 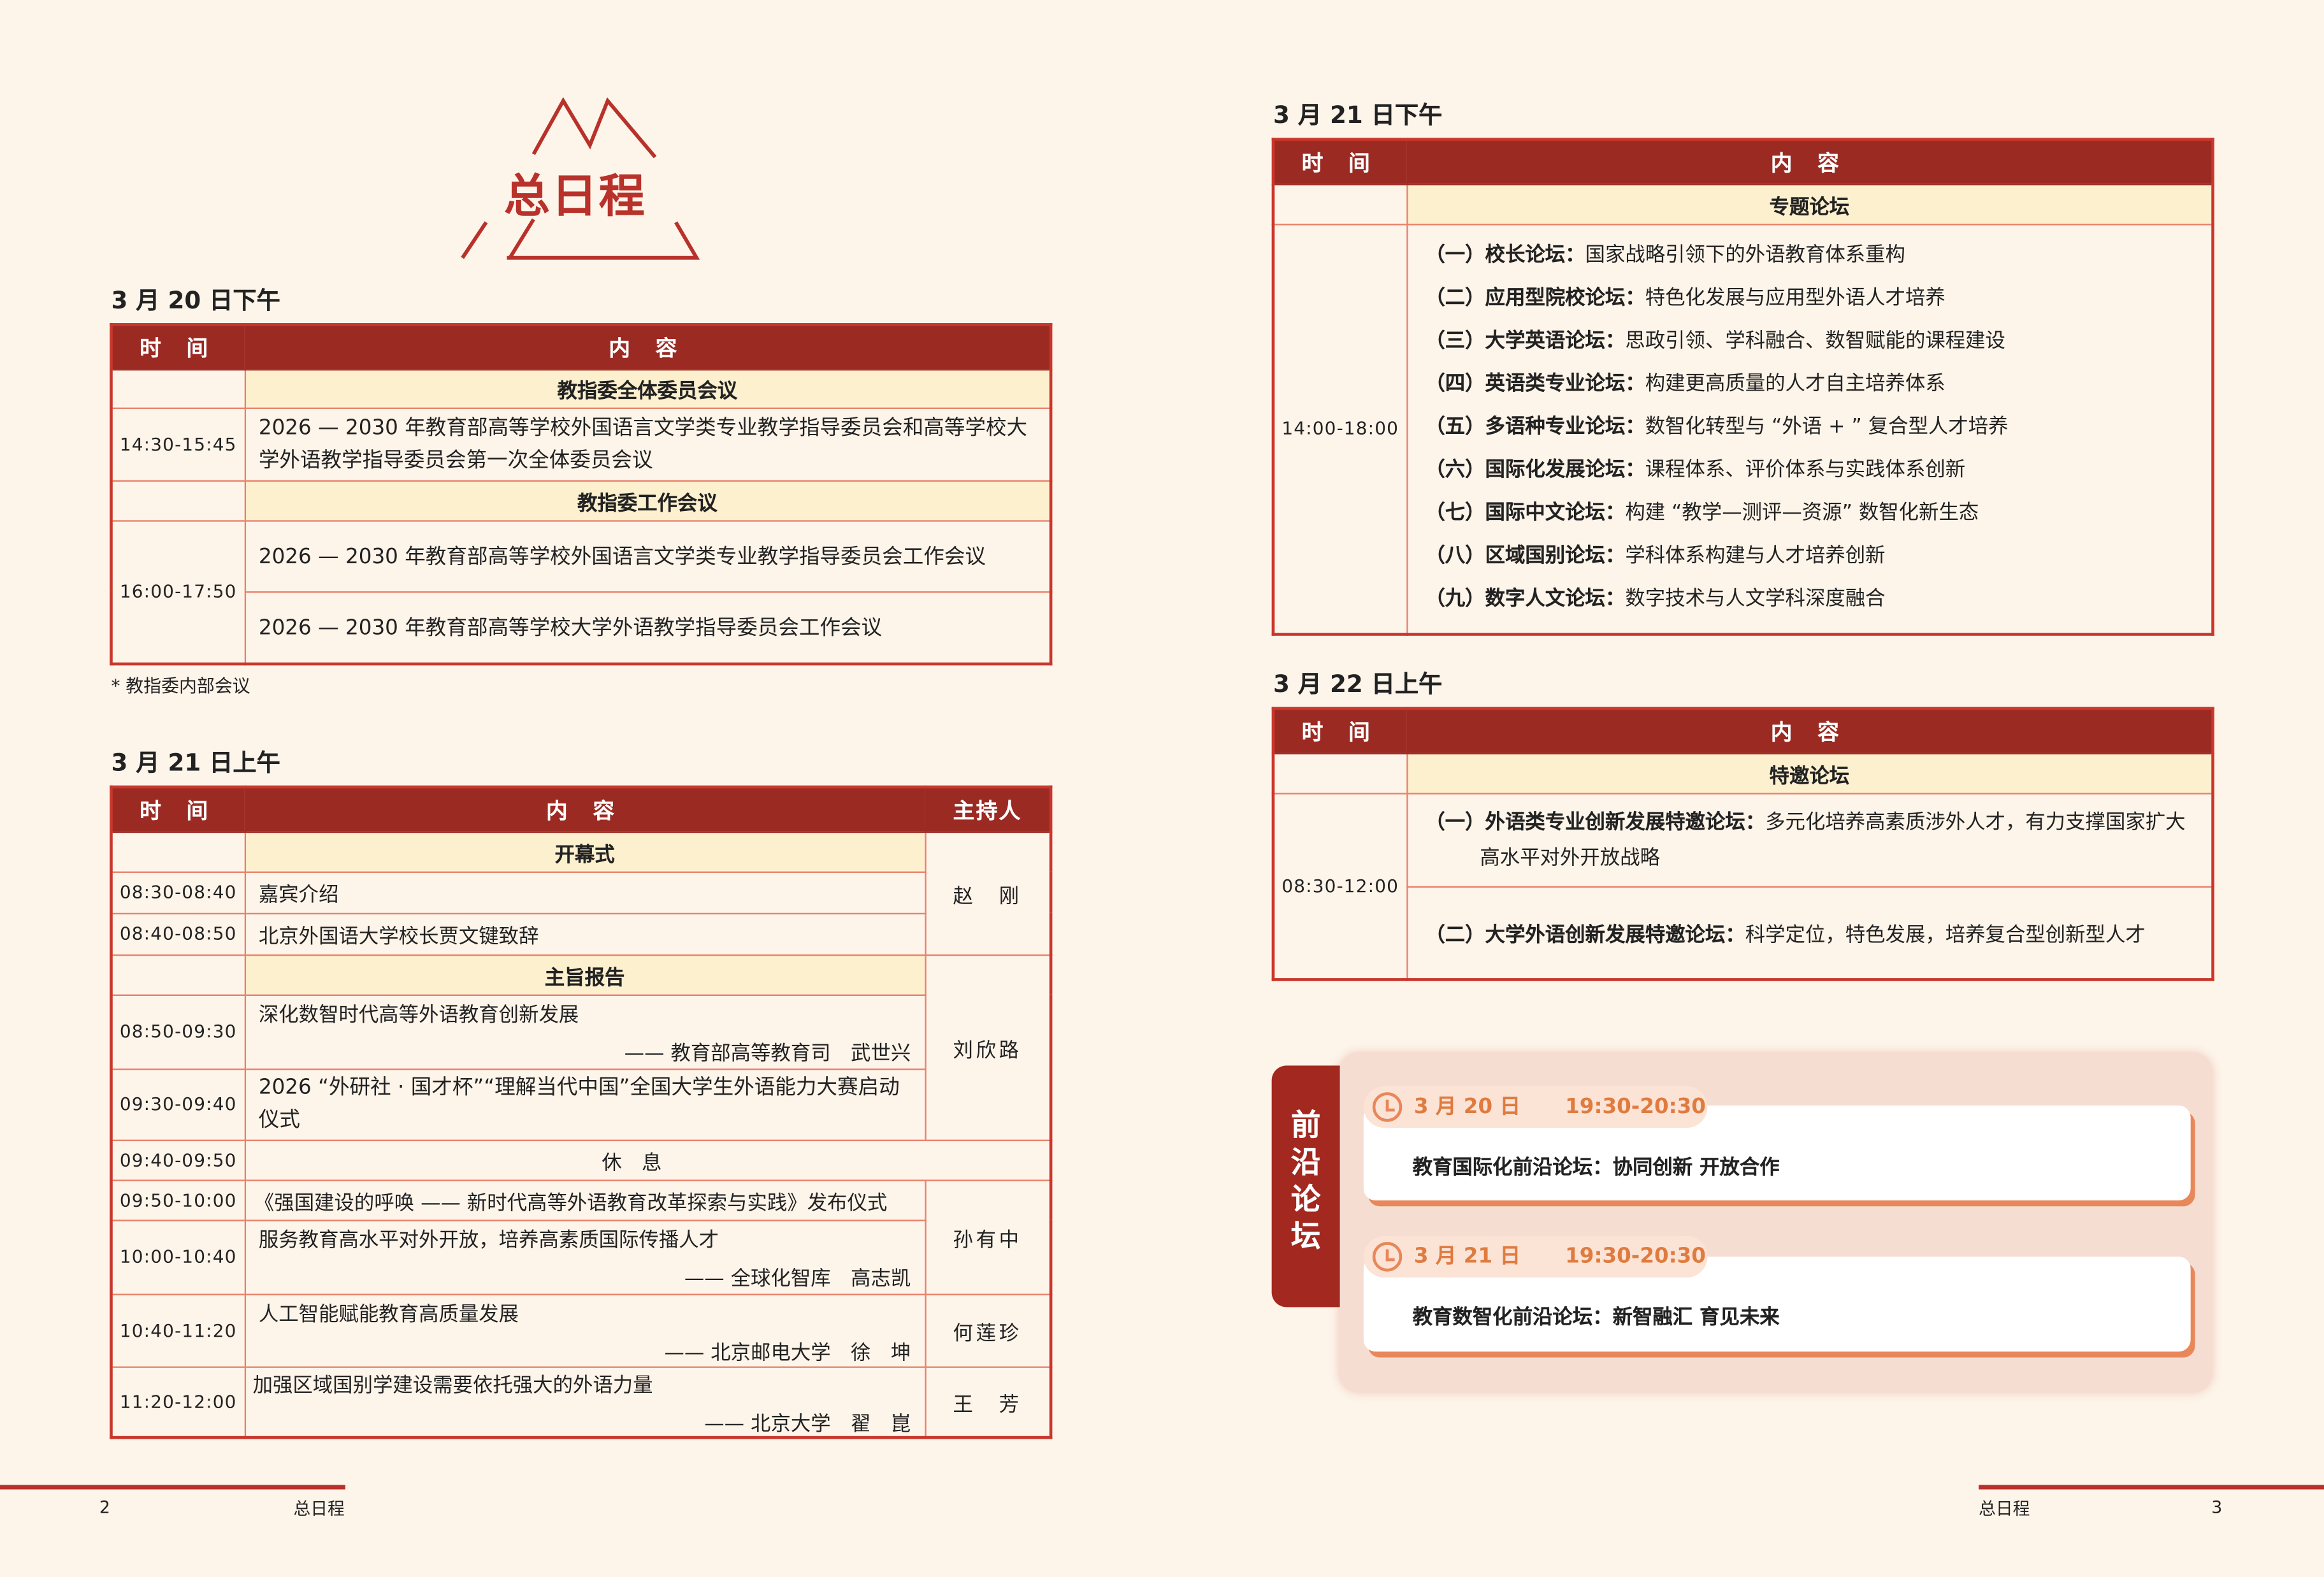 What do you see at coordinates (1656, 598) in the screenshot?
I see `forum-item: （九）数字人文论坛：数字技术与人文学科深度融合` at bounding box center [1656, 598].